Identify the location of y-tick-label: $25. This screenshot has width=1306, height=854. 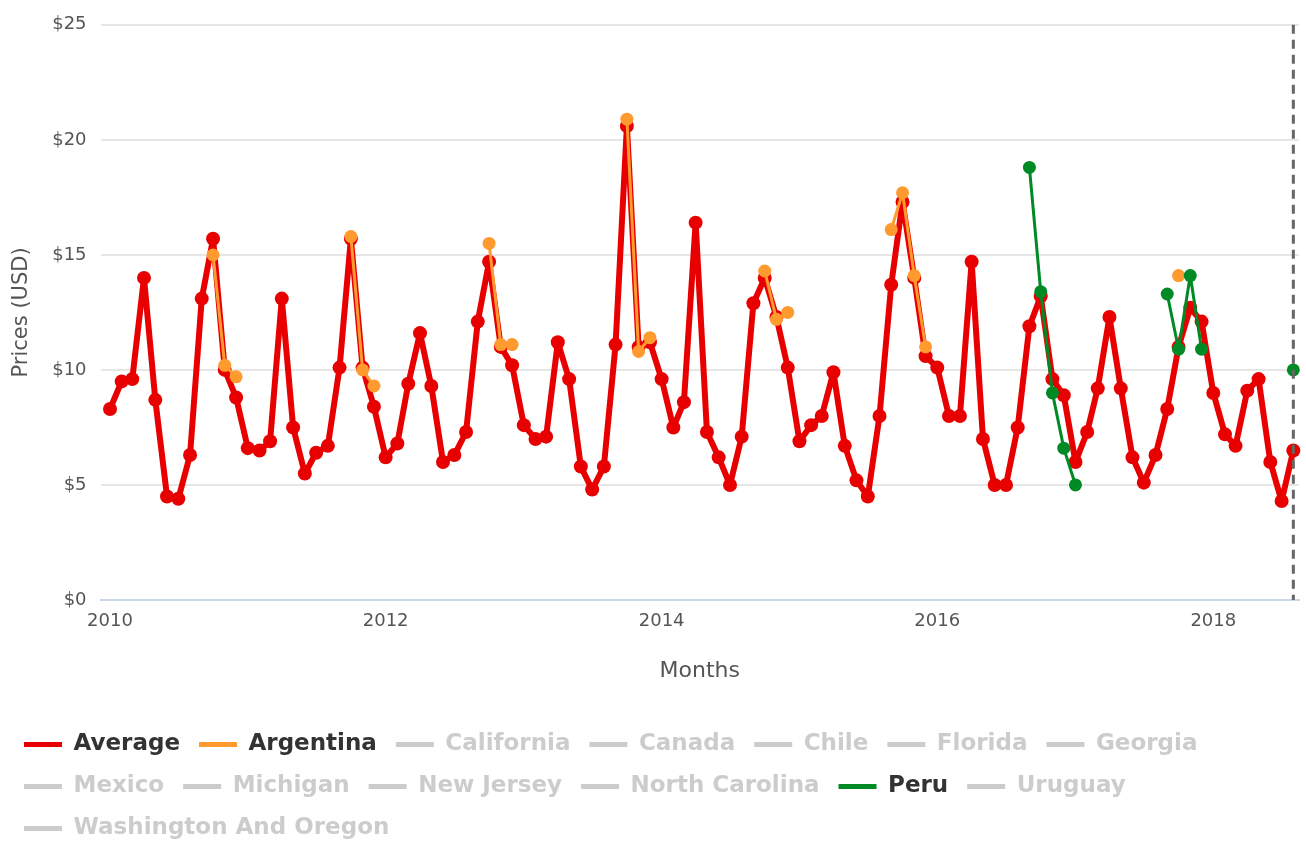
(69, 23).